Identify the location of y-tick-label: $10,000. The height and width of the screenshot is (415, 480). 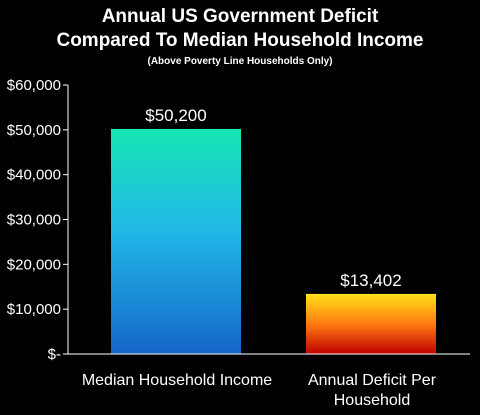
(34, 309).